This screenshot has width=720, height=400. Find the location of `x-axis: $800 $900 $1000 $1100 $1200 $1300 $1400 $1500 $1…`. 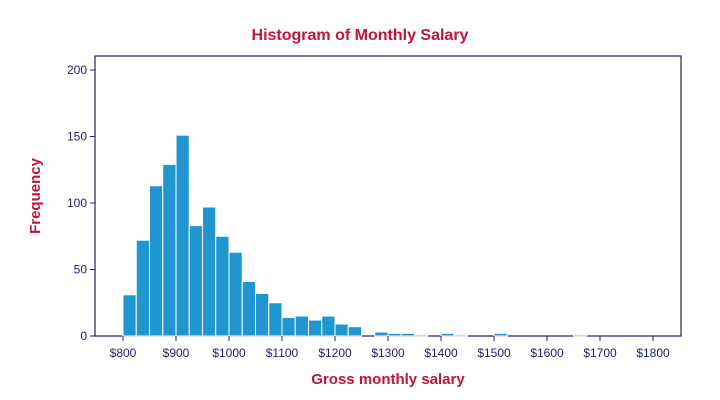

x-axis: $800 $900 $1000 $1100 $1200 $1300 $1400 $1500 $1… is located at coordinates (390, 348).